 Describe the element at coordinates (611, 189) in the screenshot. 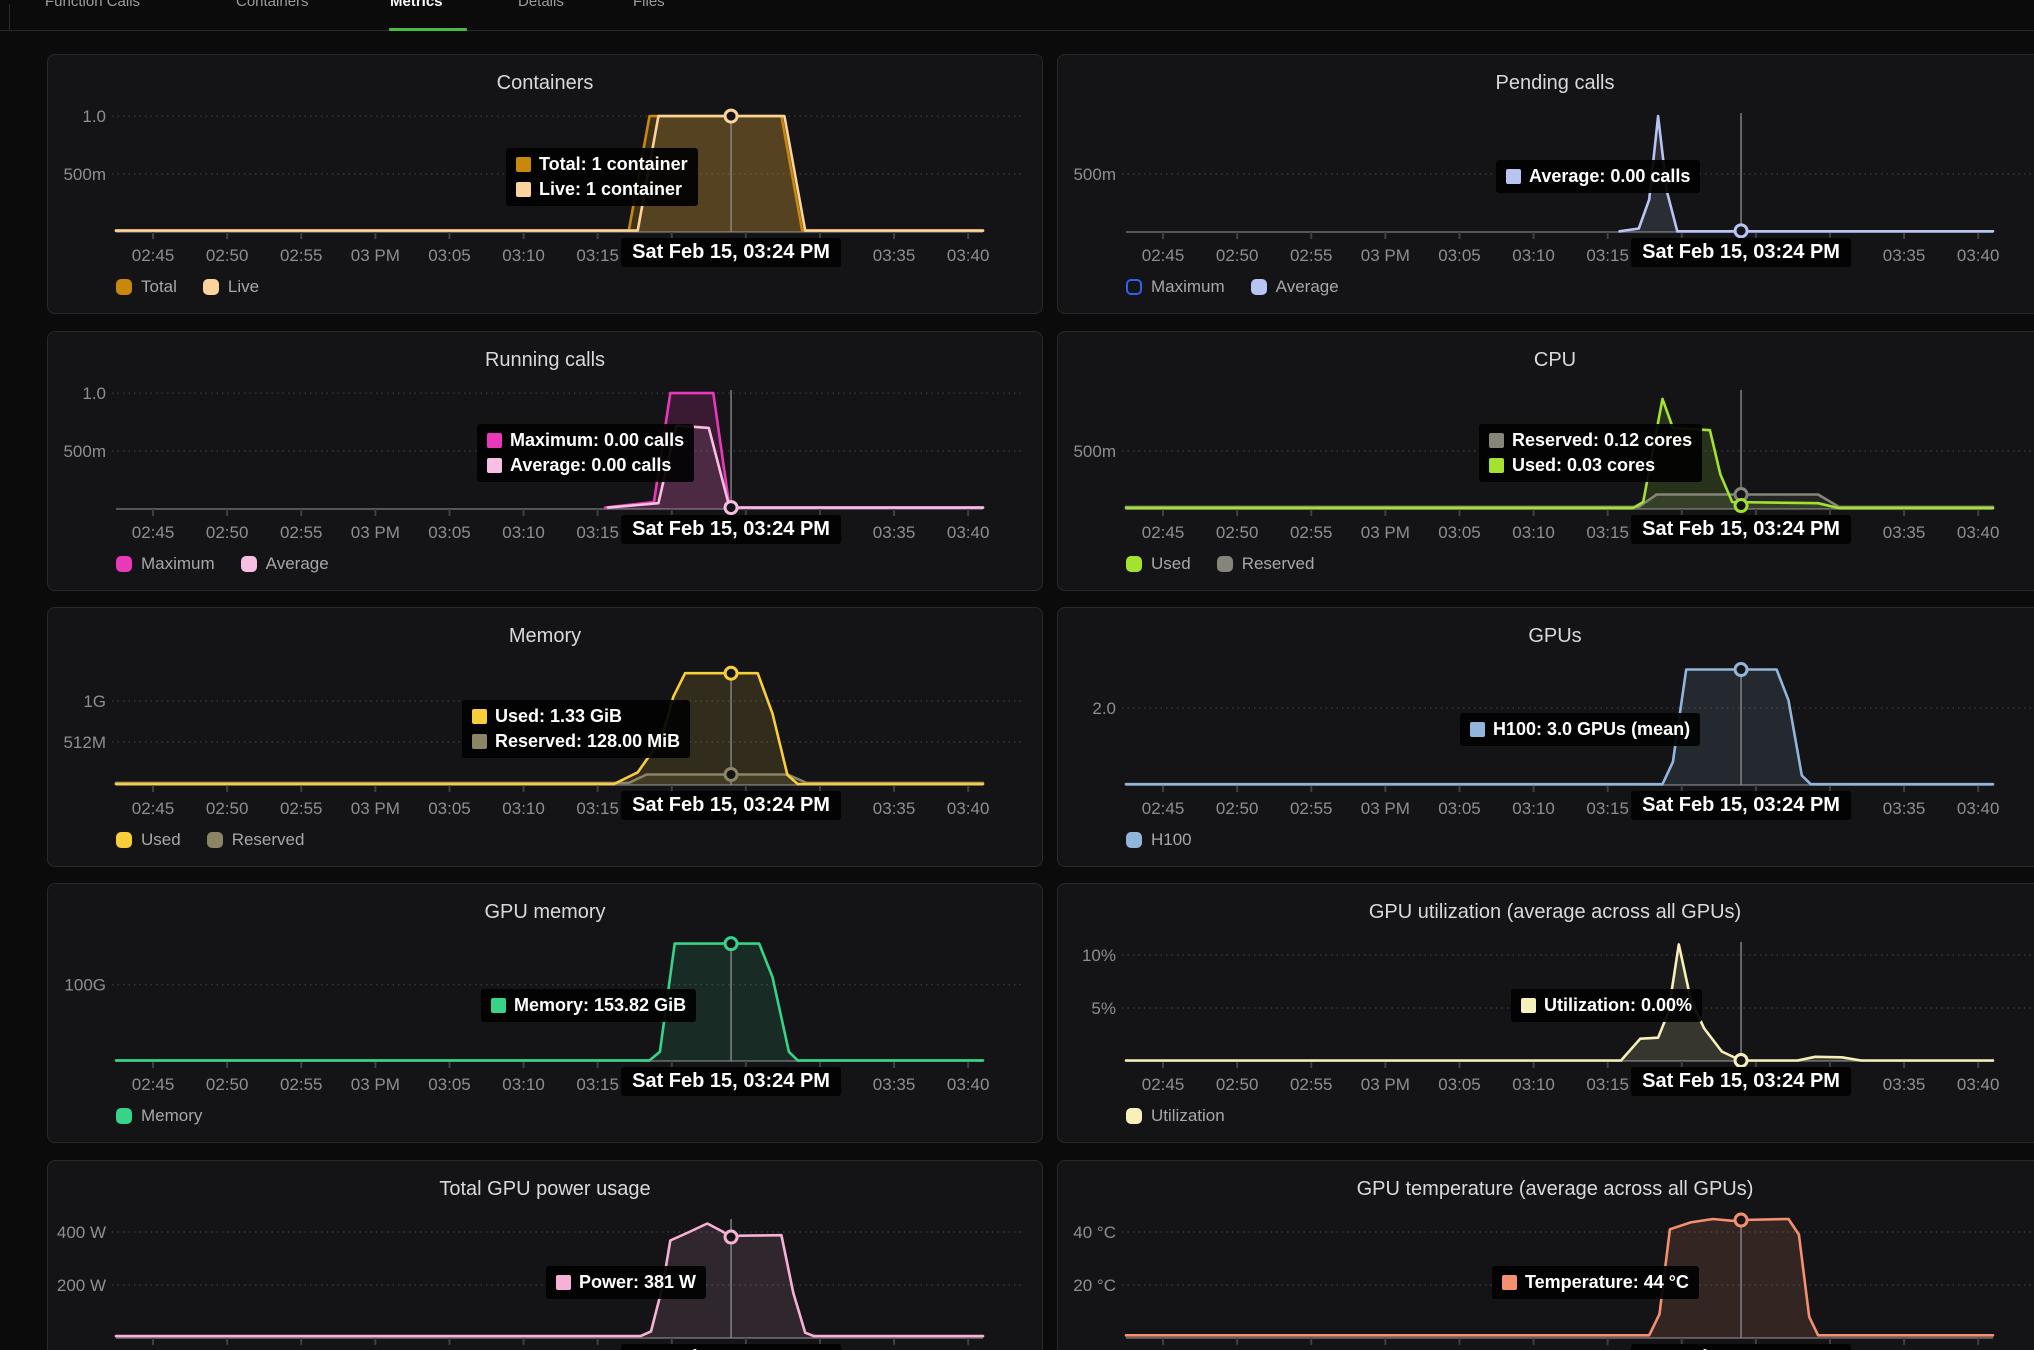

I see `tooltip-value-text: Live: 1 container` at that location.